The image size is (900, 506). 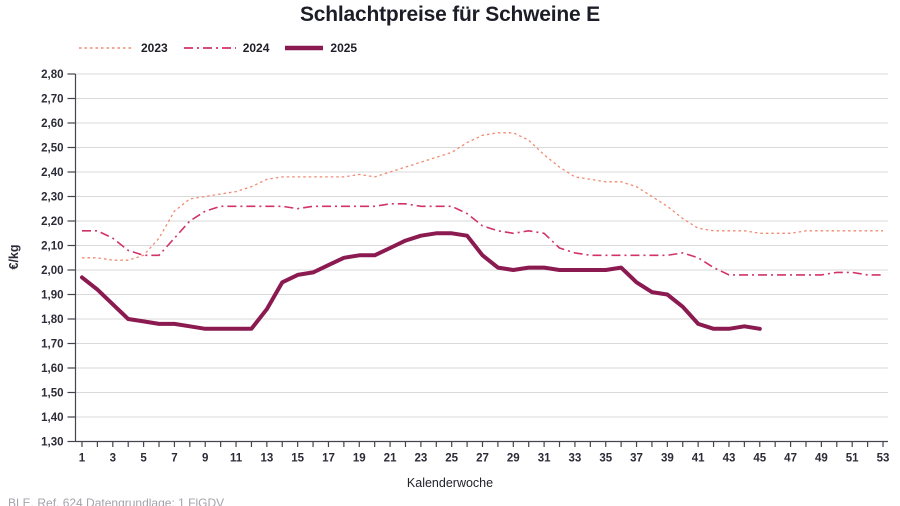 I want to click on svg-text: 1,50, so click(x=52, y=394).